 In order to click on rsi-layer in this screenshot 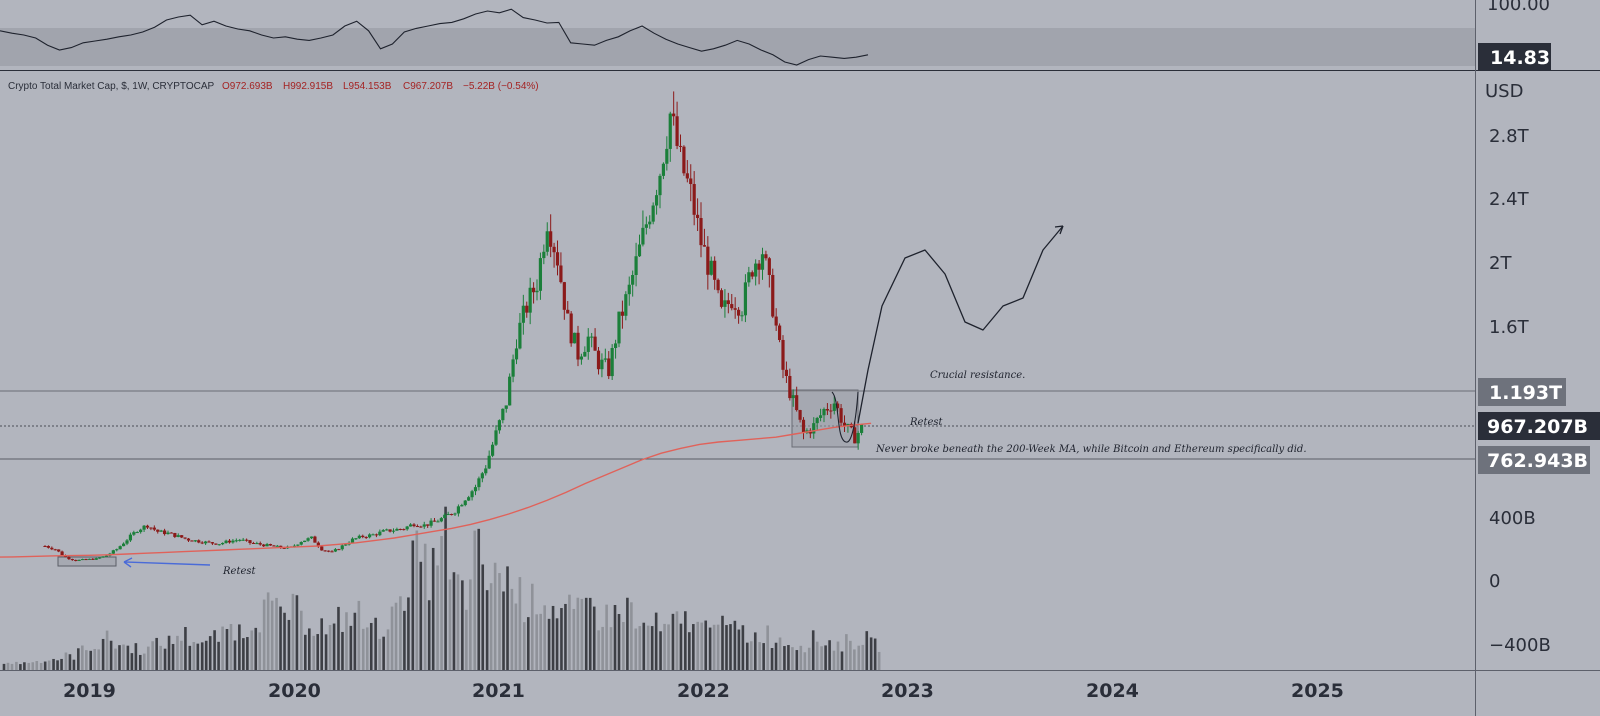, I will do `click(434, 37)`.